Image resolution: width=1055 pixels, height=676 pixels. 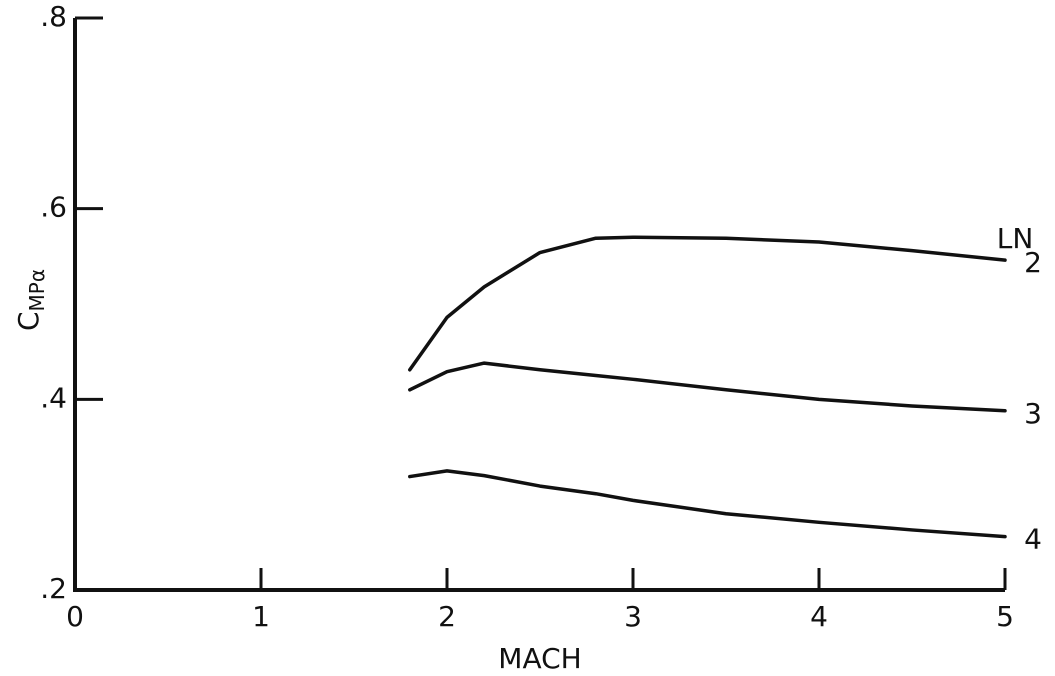 I want to click on x-axis-label: MACH, so click(x=539, y=658).